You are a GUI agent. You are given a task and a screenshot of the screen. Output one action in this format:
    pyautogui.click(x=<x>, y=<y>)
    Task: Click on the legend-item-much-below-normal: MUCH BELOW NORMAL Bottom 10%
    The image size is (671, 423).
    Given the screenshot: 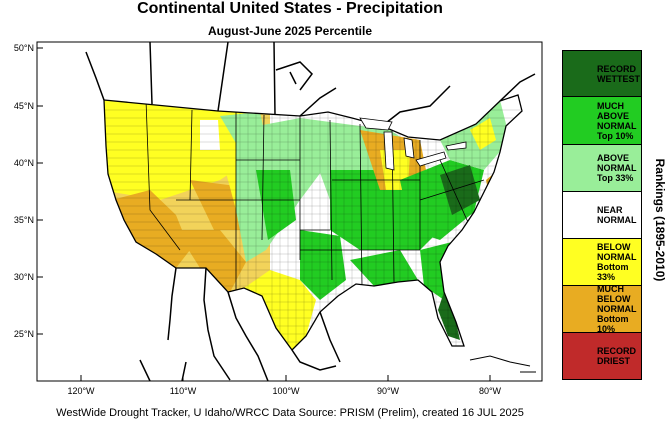 What is the action you would take?
    pyautogui.click(x=602, y=309)
    